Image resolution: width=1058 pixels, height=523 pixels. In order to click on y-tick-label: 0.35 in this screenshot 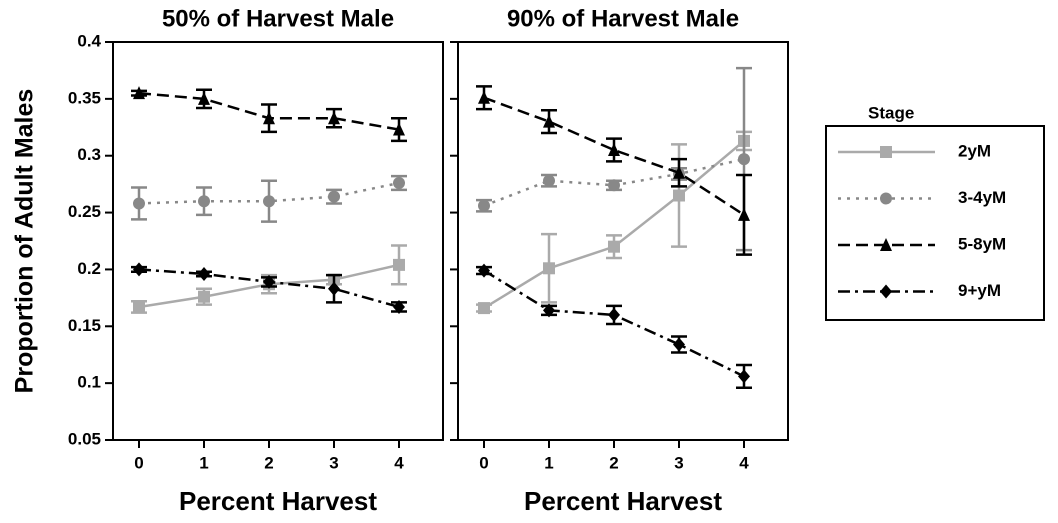, I will do `click(84, 97)`.